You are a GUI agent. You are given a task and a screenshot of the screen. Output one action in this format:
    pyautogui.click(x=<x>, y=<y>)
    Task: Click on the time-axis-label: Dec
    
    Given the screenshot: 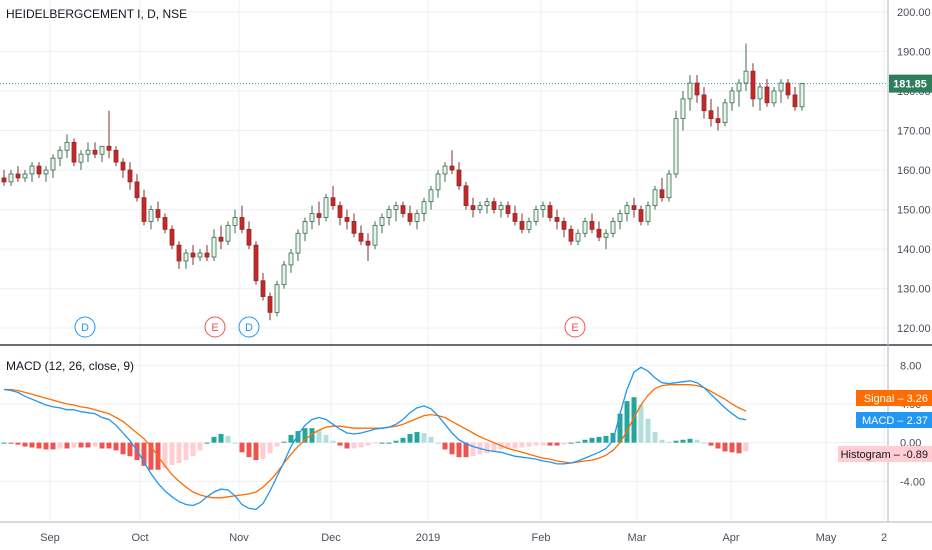 What is the action you would take?
    pyautogui.click(x=331, y=538)
    